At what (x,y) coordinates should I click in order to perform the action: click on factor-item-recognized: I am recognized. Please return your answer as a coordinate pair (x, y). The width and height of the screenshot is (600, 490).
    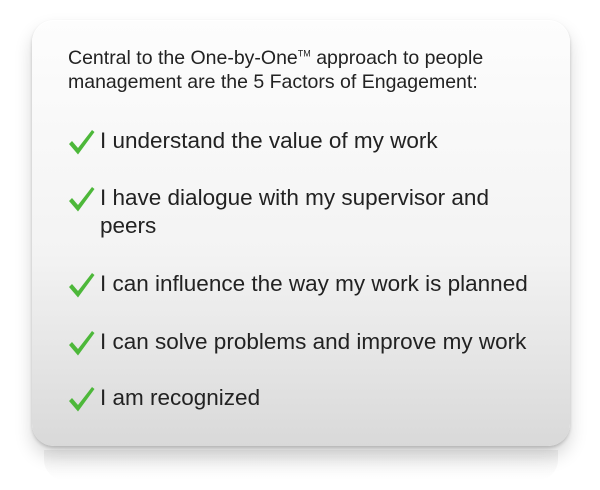
    Looking at the image, I should click on (316, 399).